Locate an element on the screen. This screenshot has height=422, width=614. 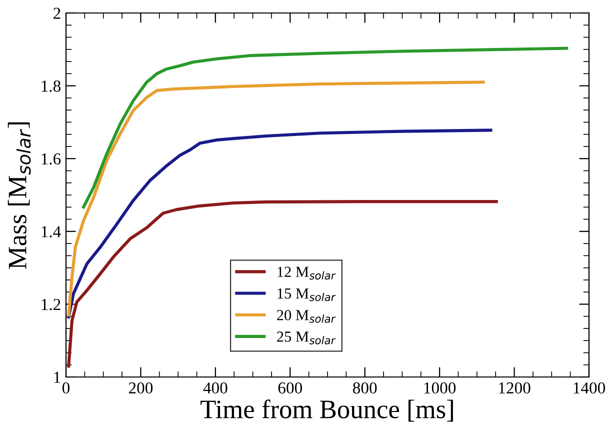
y-axis-title: Mass [M$_{solar}$] is located at coordinates (19, 195).